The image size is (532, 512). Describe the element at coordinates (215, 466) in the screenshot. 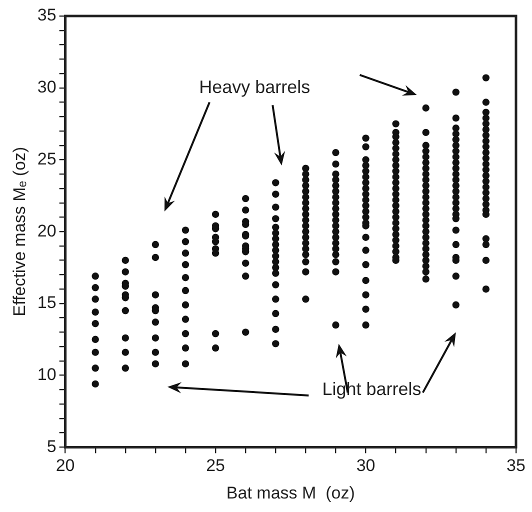

I see `x-tick-label: 25` at that location.